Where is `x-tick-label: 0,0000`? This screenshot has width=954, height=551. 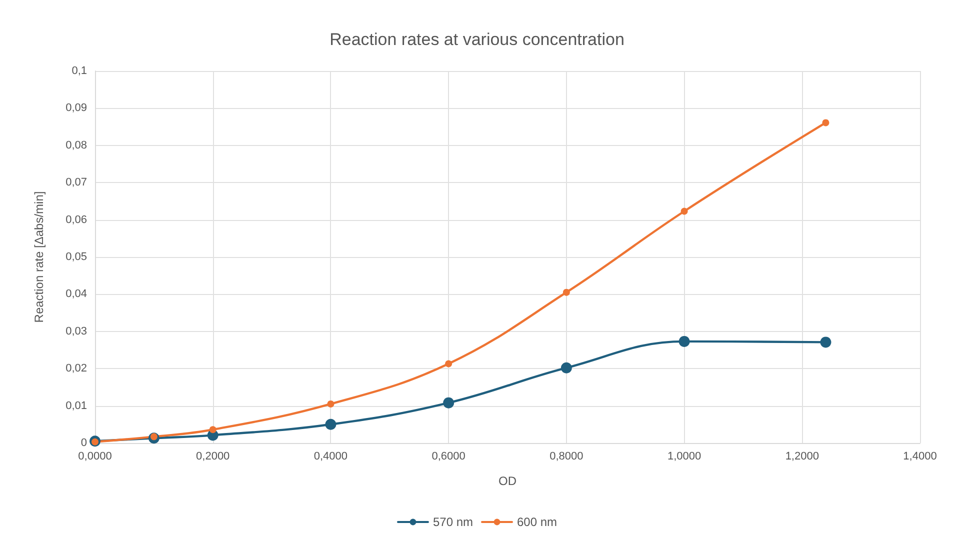 x-tick-label: 0,0000 is located at coordinates (95, 456).